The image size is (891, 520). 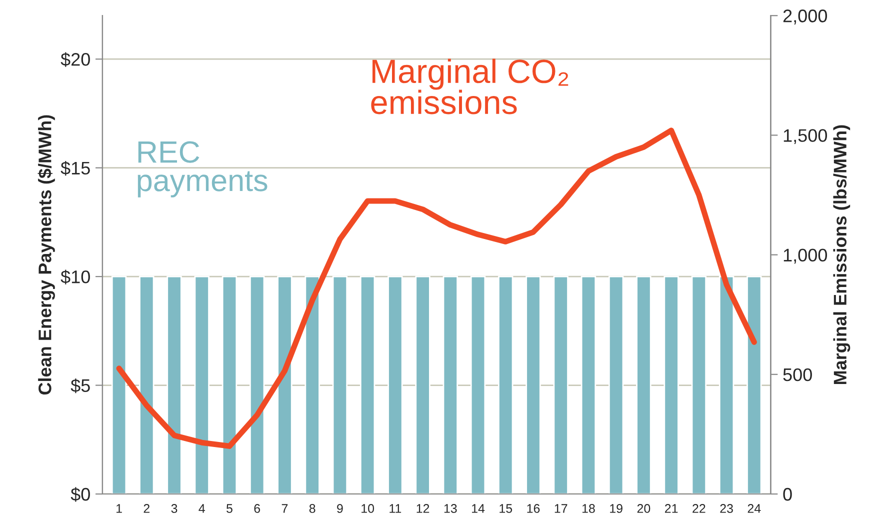 I want to click on x-tick-label: 3, so click(x=174, y=508).